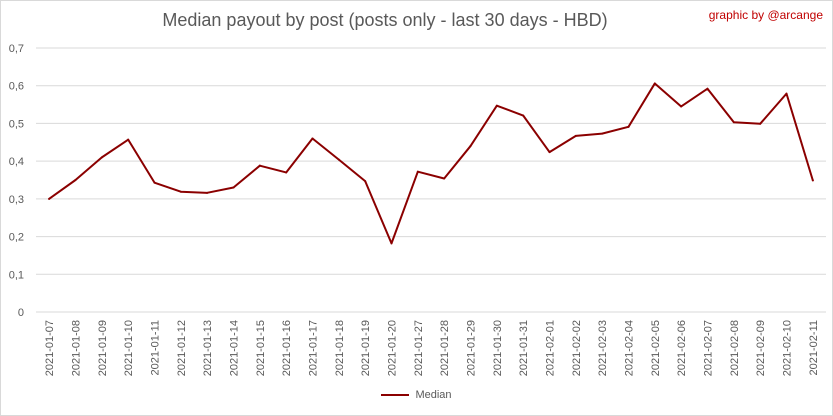 Image resolution: width=833 pixels, height=416 pixels. I want to click on x-tick-label: 2021-01-13, so click(208, 348).